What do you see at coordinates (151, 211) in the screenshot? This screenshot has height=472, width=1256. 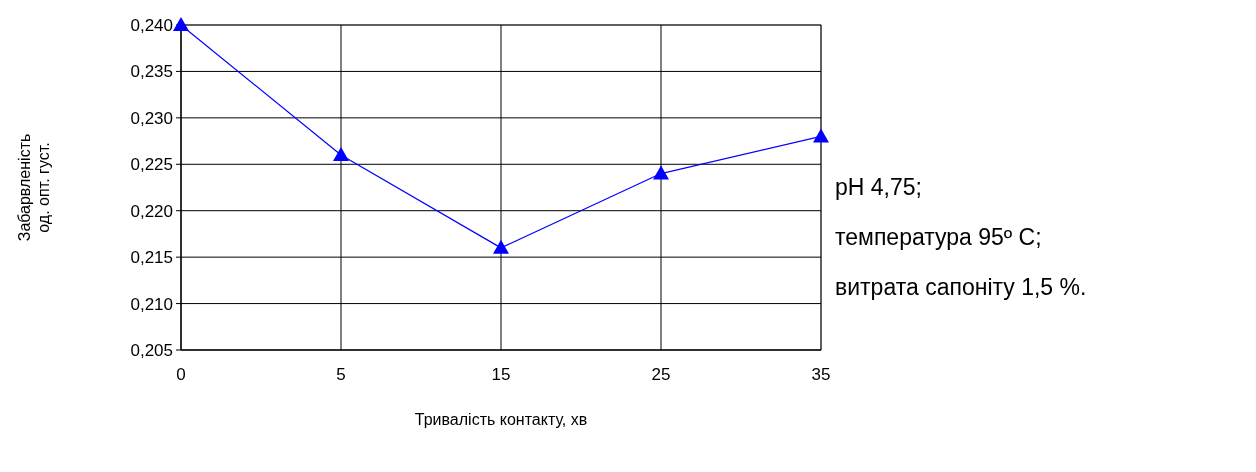 I see `y-tick-label: 0,220` at bounding box center [151, 211].